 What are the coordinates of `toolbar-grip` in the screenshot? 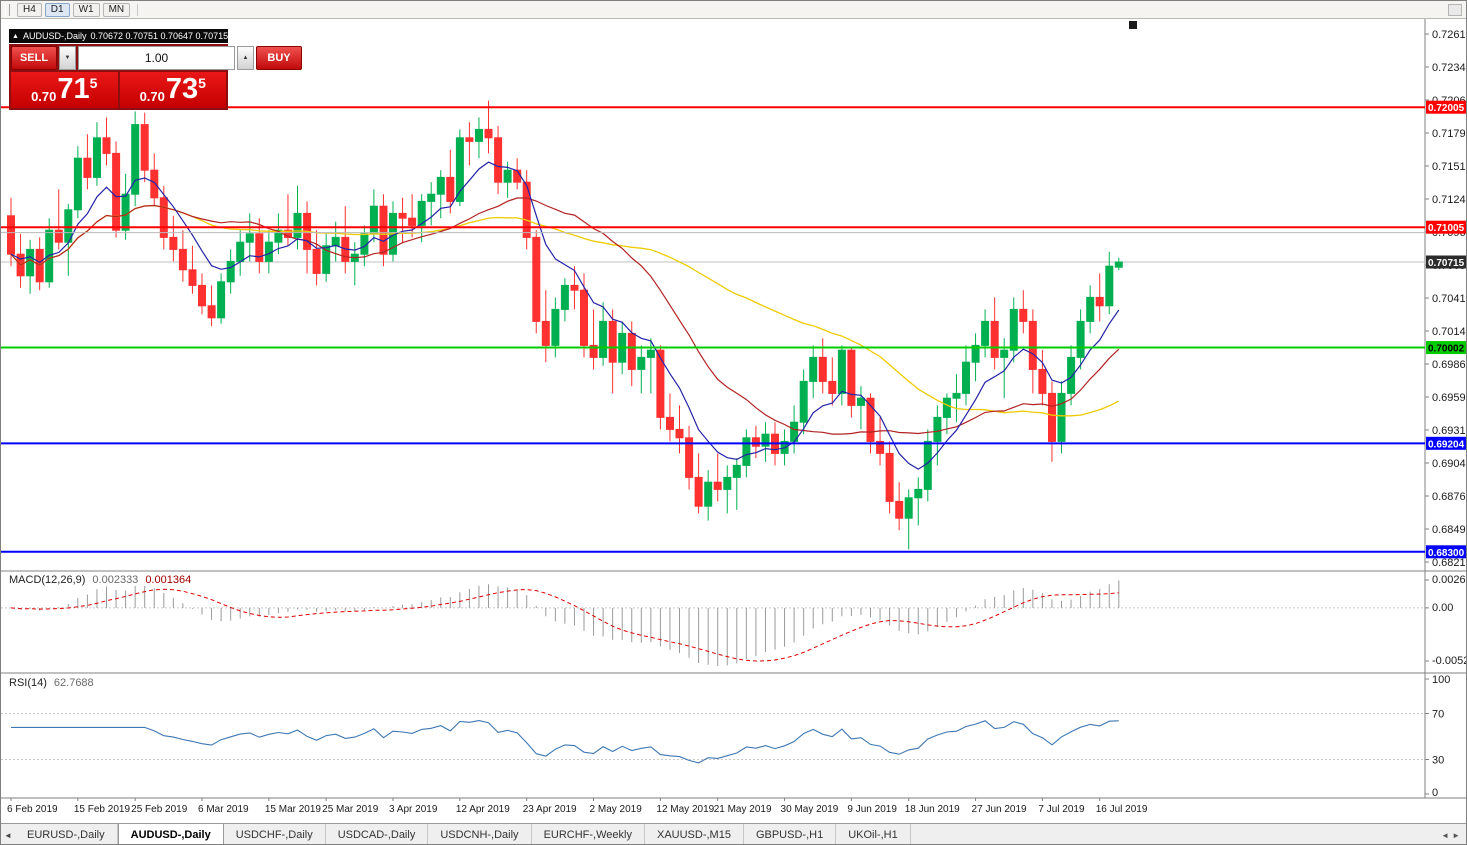 It's located at (7, 9).